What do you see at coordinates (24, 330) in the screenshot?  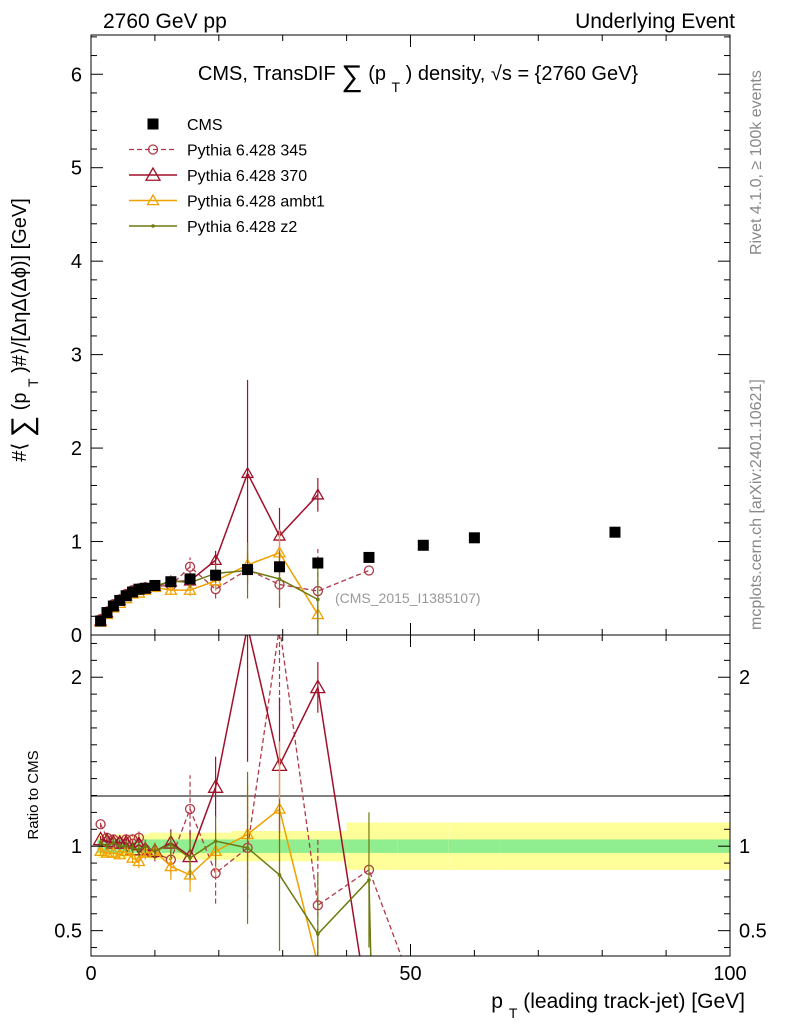 I see `main-ylabel: #⟨ ∑ (p T )#⟩/[ΔηΔ(Δϕ)] [GeV]` at bounding box center [24, 330].